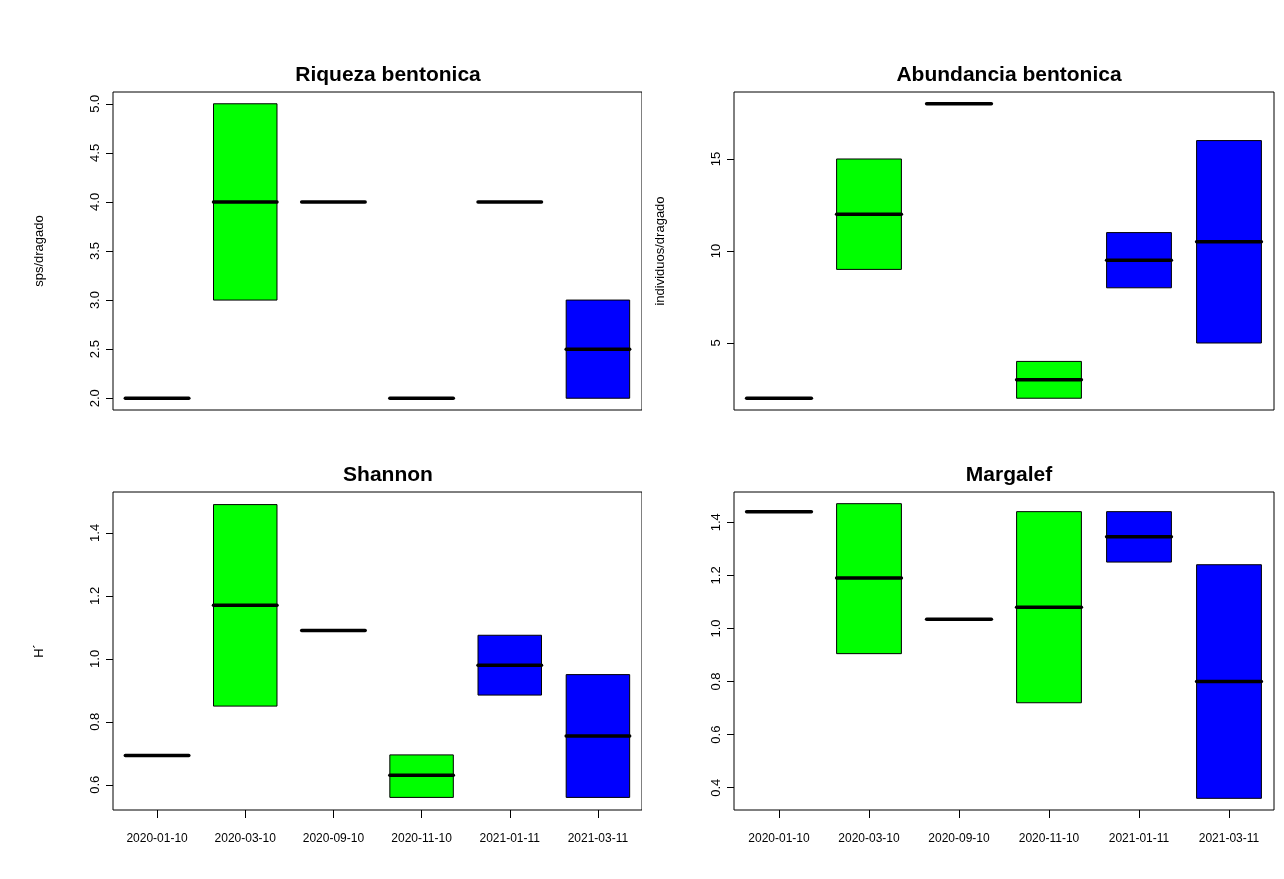 The height and width of the screenshot is (879, 1284). What do you see at coordinates (715, 787) in the screenshot?
I see `y-tick-label: 0.4` at bounding box center [715, 787].